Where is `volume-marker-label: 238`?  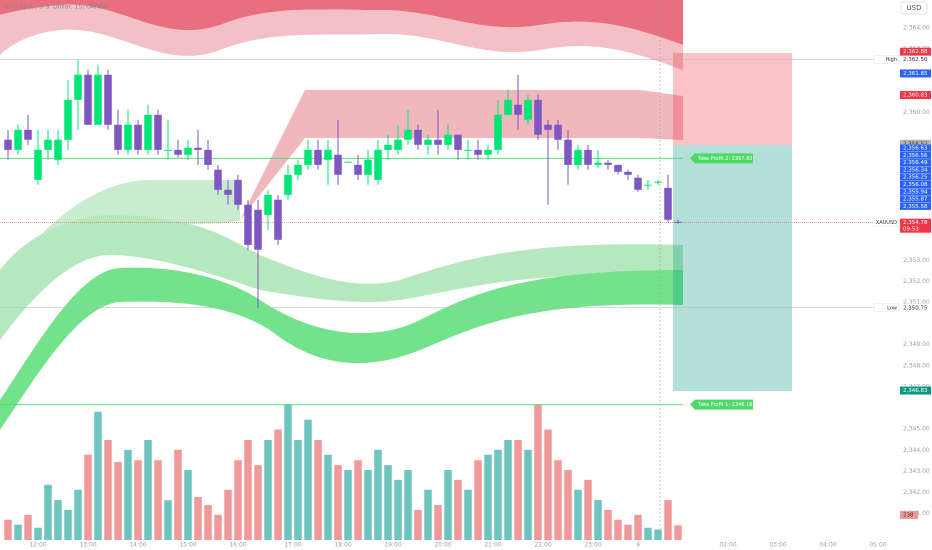
volume-marker-label: 238 is located at coordinates (908, 516).